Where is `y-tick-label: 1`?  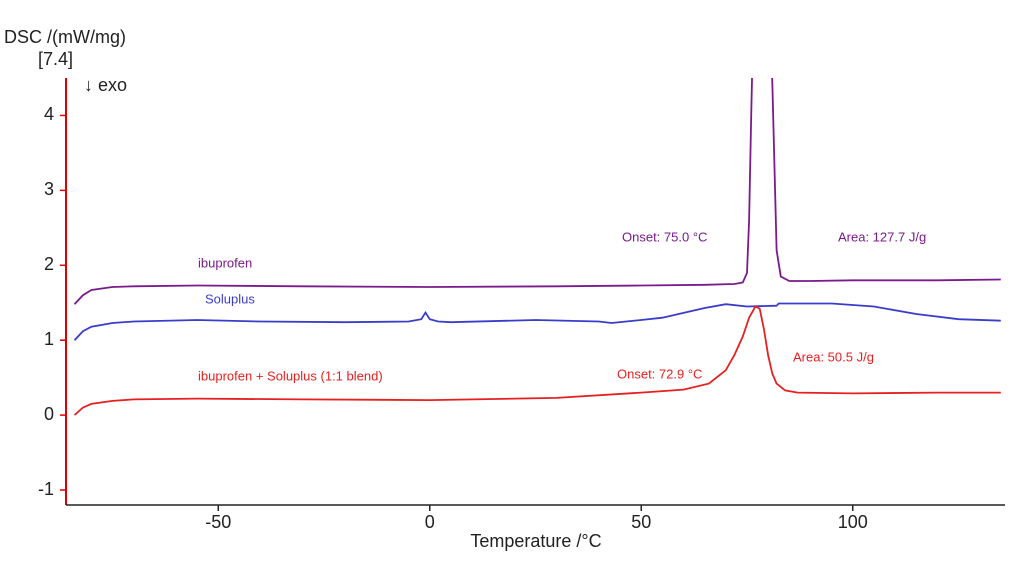 y-tick-label: 1 is located at coordinates (49, 339).